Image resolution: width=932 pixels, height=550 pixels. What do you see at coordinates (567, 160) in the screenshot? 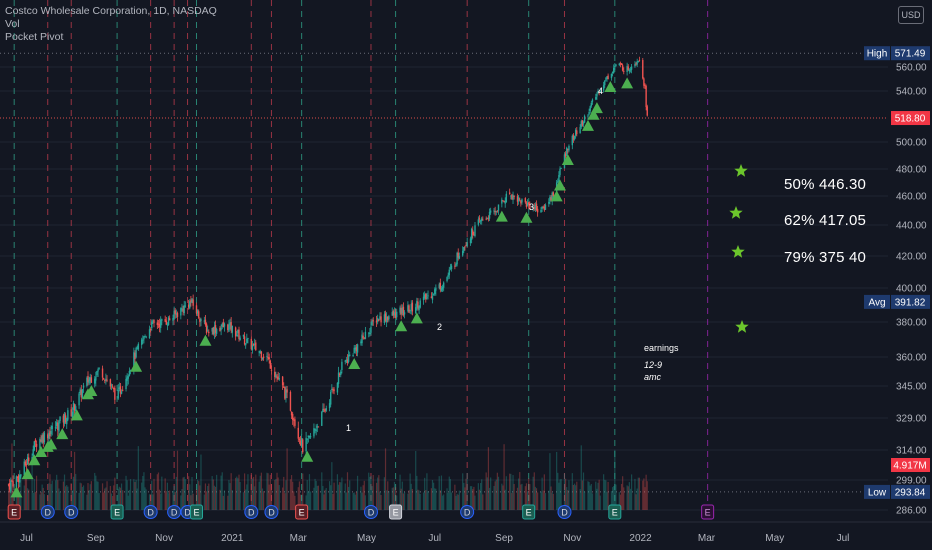
I see `pocket-pivot-triangle` at bounding box center [567, 160].